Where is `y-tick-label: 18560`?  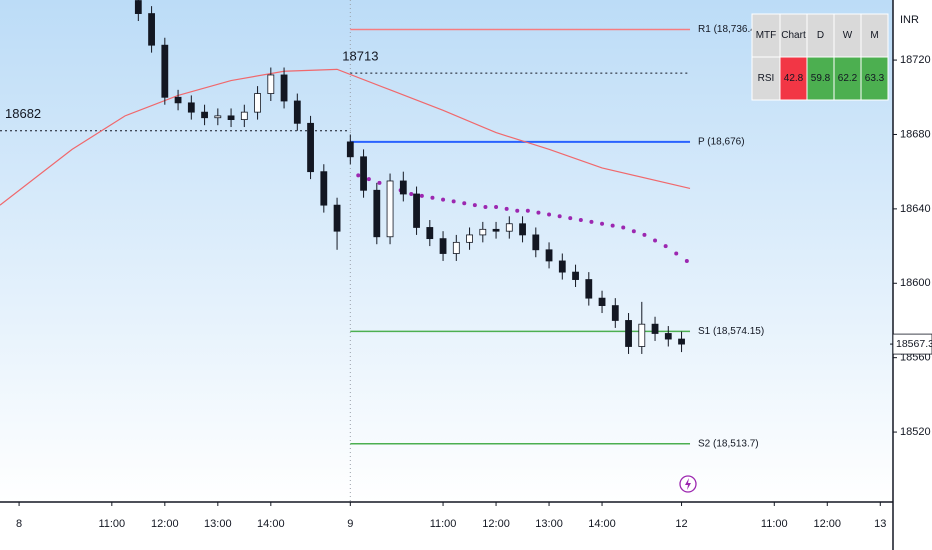 y-tick-label: 18560 is located at coordinates (915, 358).